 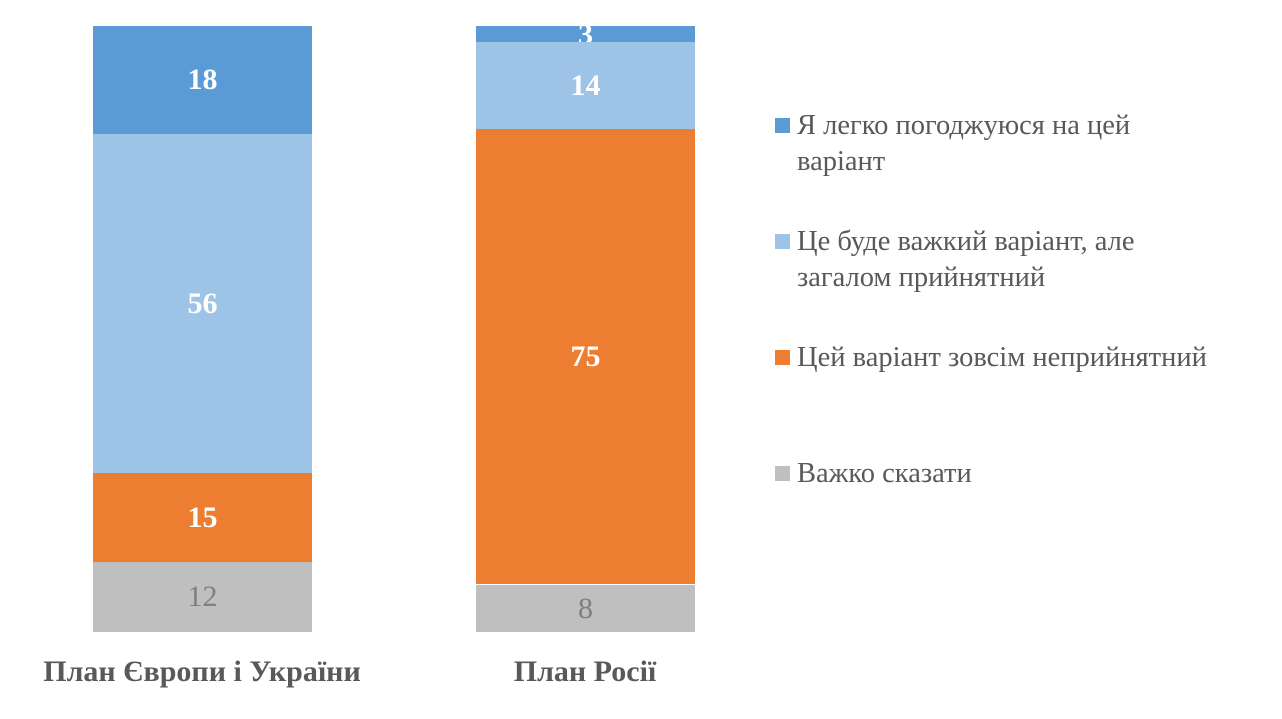 I want to click on data-label: 15, so click(x=202, y=517).